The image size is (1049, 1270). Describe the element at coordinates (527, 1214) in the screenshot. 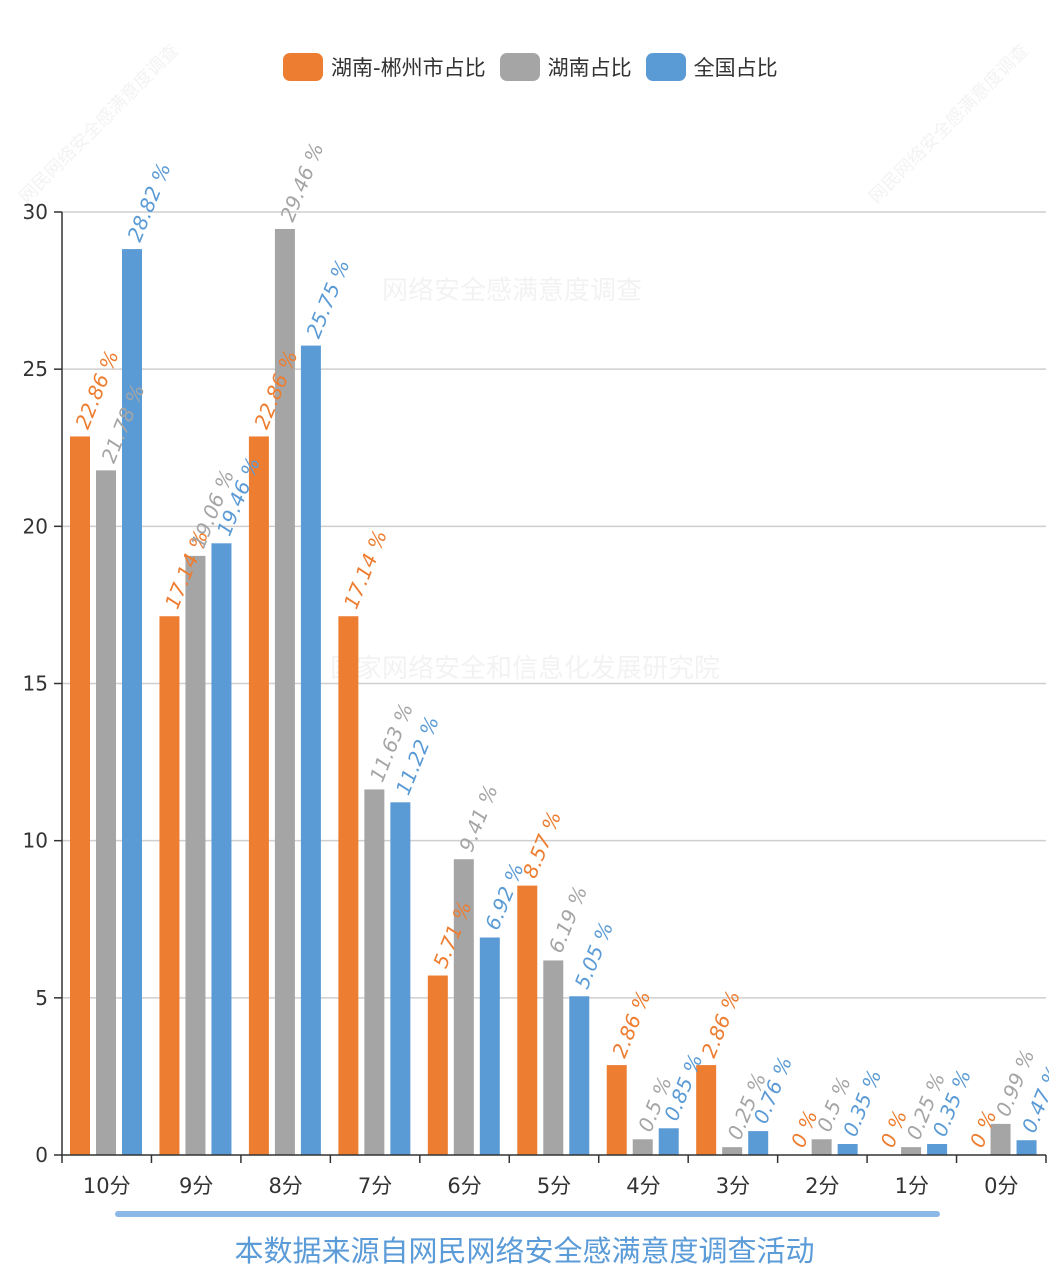

I see `footnote-underline` at that location.